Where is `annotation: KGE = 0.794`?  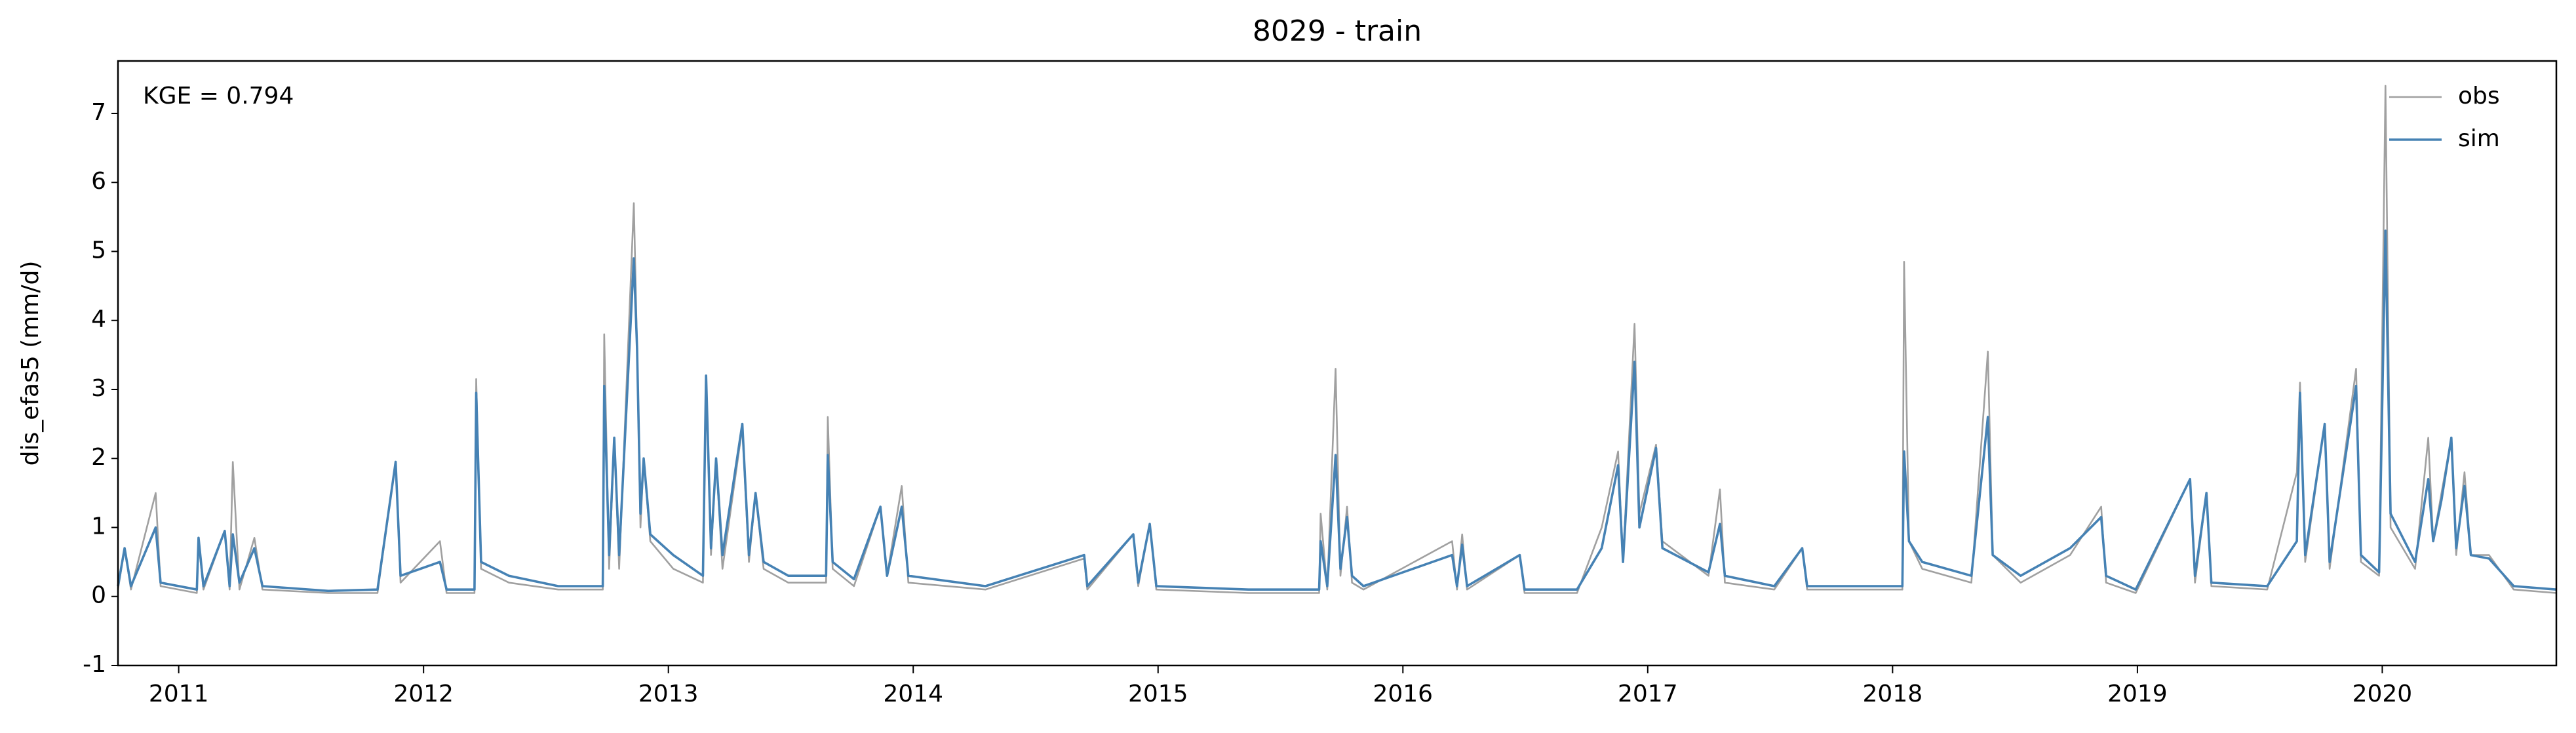
annotation: KGE = 0.794 is located at coordinates (218, 96).